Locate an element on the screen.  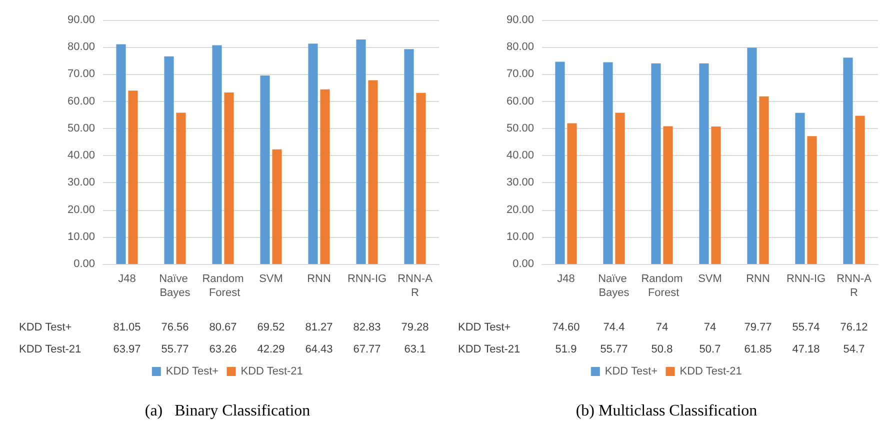
data-label: 64.43 is located at coordinates (319, 350).